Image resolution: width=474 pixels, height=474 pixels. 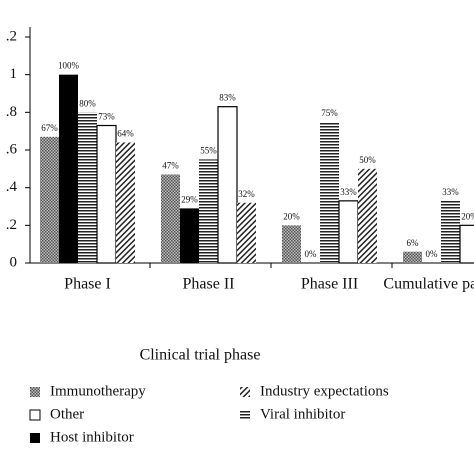 I want to click on value-label: 80%, so click(x=87, y=103).